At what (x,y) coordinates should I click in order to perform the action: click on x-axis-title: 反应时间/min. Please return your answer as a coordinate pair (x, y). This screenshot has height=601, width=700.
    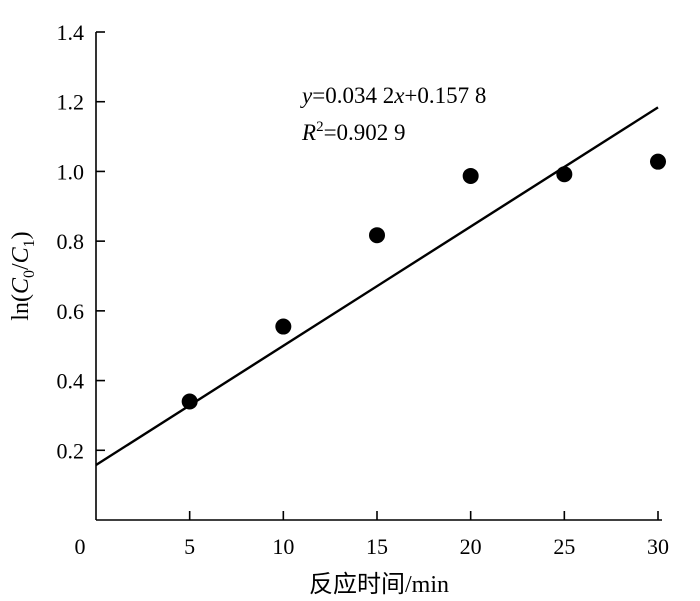
    Looking at the image, I should click on (379, 584).